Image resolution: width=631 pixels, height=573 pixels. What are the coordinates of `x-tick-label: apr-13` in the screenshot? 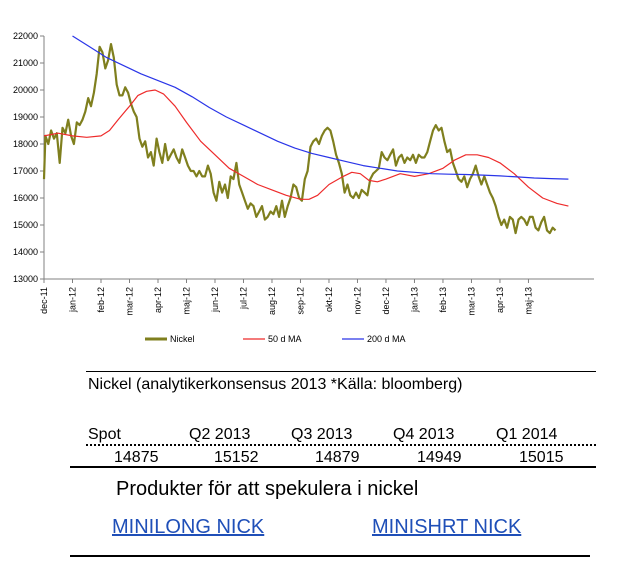 It's located at (500, 300).